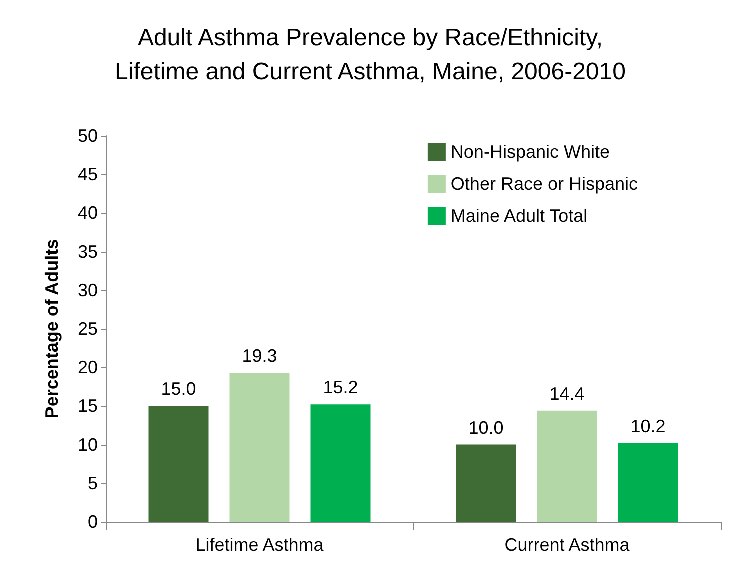 The height and width of the screenshot is (577, 741). What do you see at coordinates (648, 426) in the screenshot?
I see `data-label: 10.2` at bounding box center [648, 426].